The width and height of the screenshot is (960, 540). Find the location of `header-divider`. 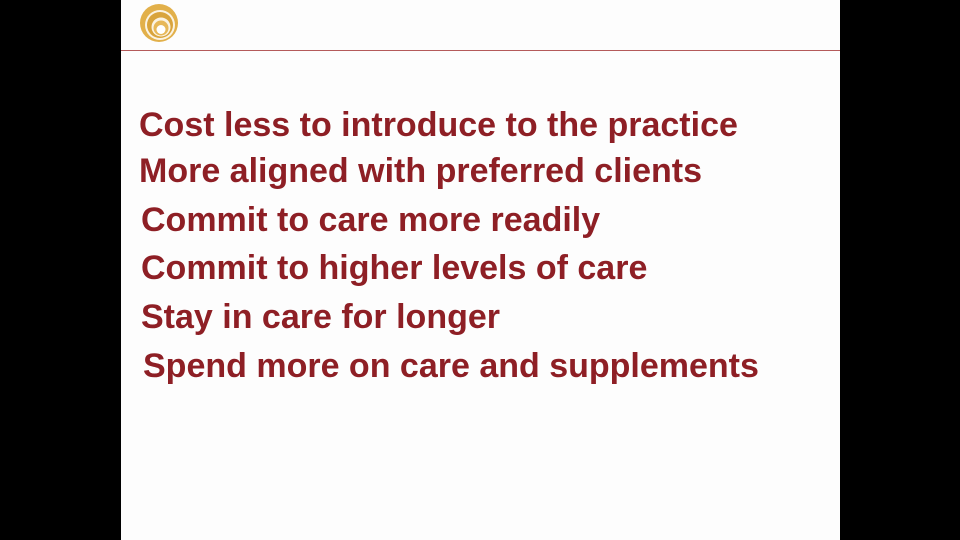

header-divider is located at coordinates (480, 50).